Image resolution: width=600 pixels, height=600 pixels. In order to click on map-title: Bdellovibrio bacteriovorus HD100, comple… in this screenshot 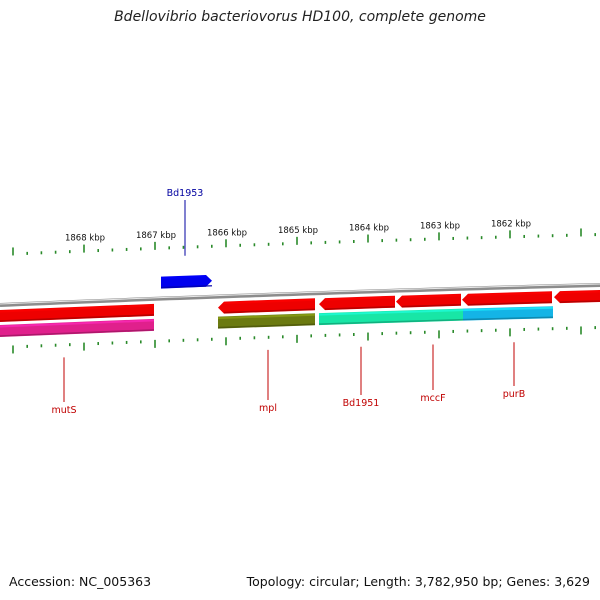, I will do `click(300, 17)`.